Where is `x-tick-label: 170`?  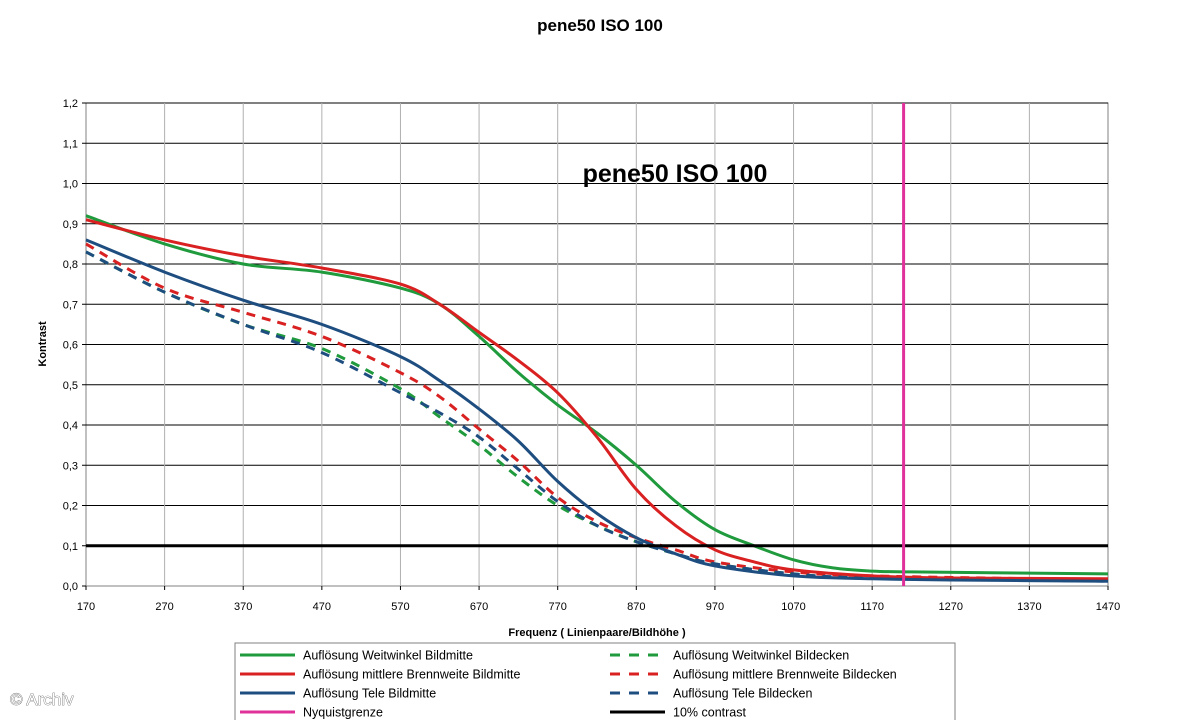
x-tick-label: 170 is located at coordinates (86, 607).